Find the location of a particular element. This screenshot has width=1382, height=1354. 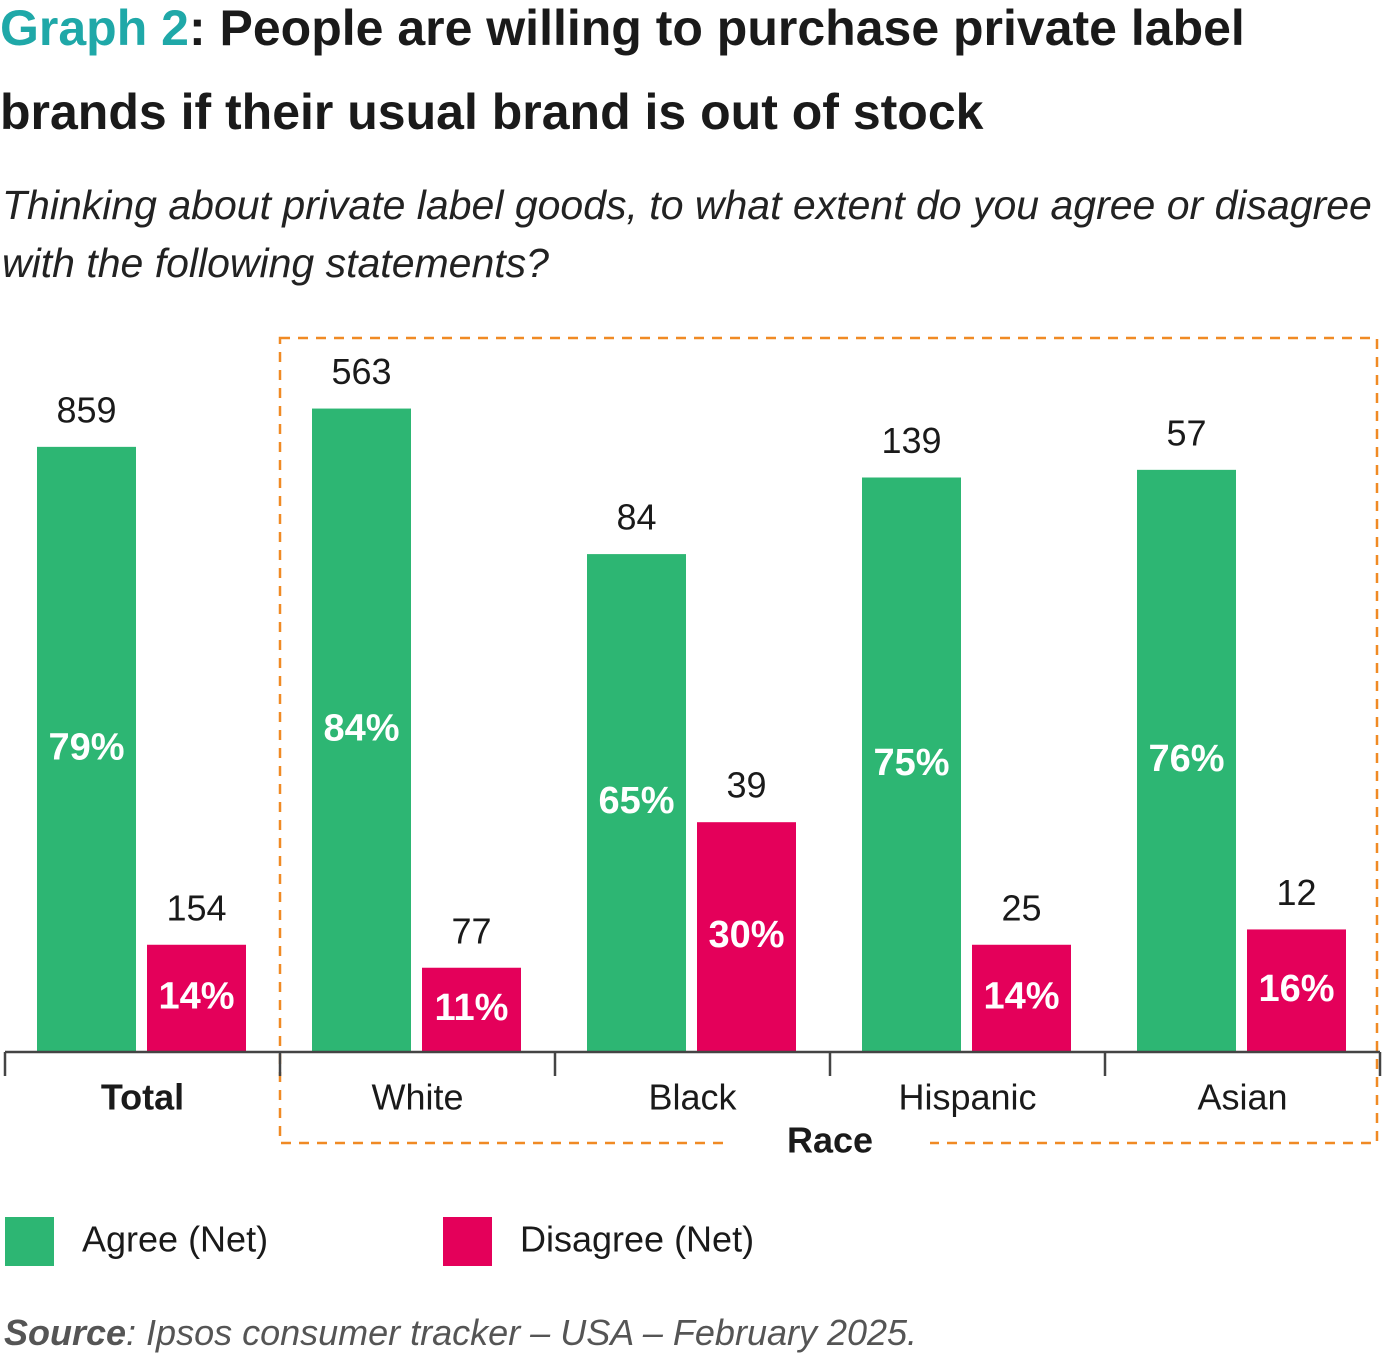

value-label: 75% is located at coordinates (911, 763).